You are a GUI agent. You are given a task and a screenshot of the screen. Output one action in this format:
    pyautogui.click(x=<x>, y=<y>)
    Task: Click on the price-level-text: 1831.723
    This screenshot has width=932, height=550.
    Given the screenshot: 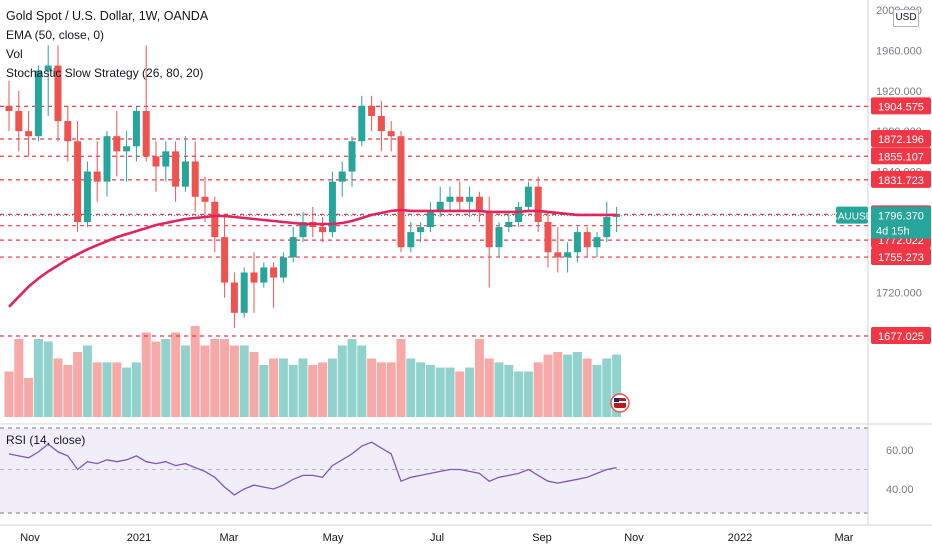 What is the action you would take?
    pyautogui.click(x=901, y=181)
    